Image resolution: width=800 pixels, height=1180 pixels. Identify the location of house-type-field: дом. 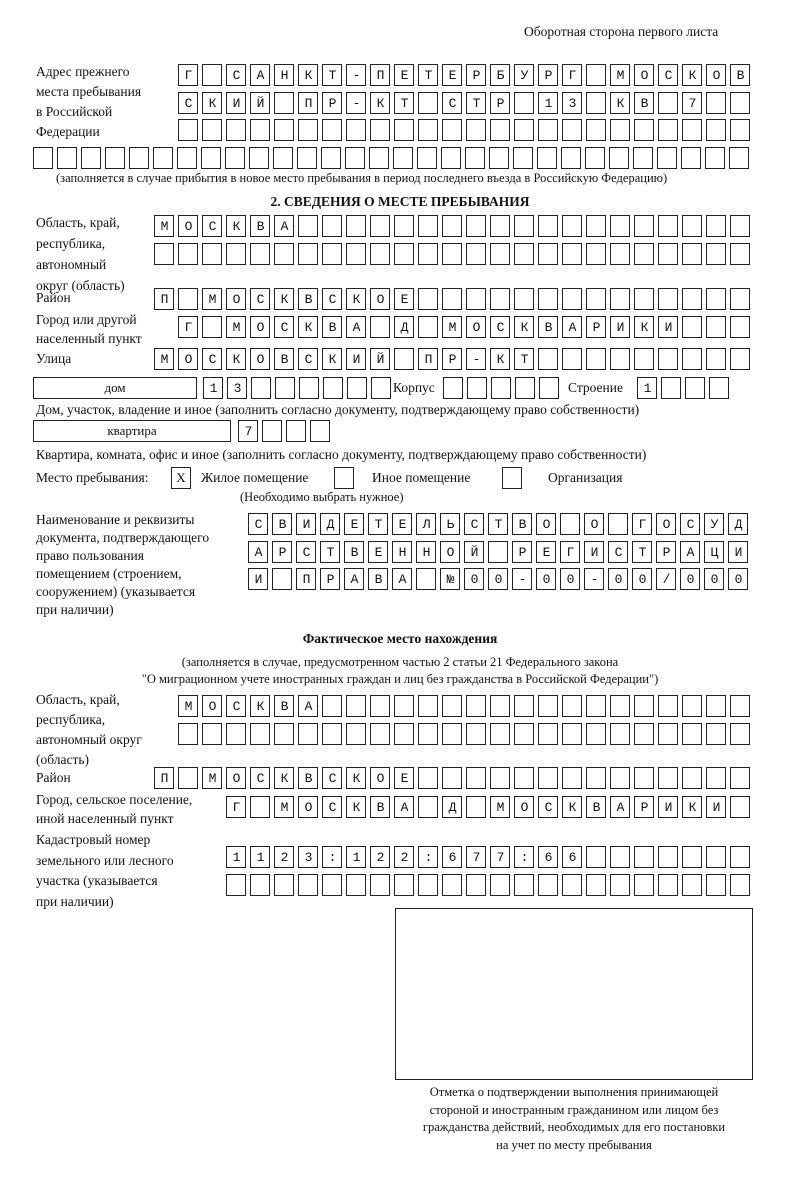
(115, 388).